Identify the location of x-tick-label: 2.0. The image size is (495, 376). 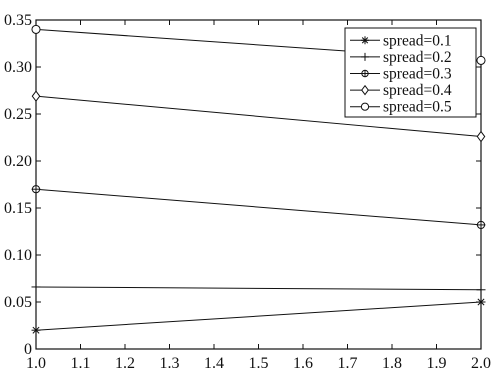
(481, 363).